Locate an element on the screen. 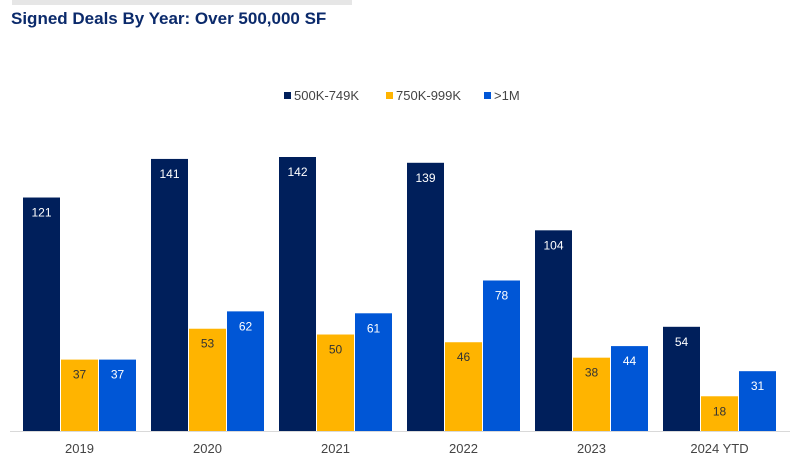 The height and width of the screenshot is (464, 800). data-label: 38 is located at coordinates (592, 373).